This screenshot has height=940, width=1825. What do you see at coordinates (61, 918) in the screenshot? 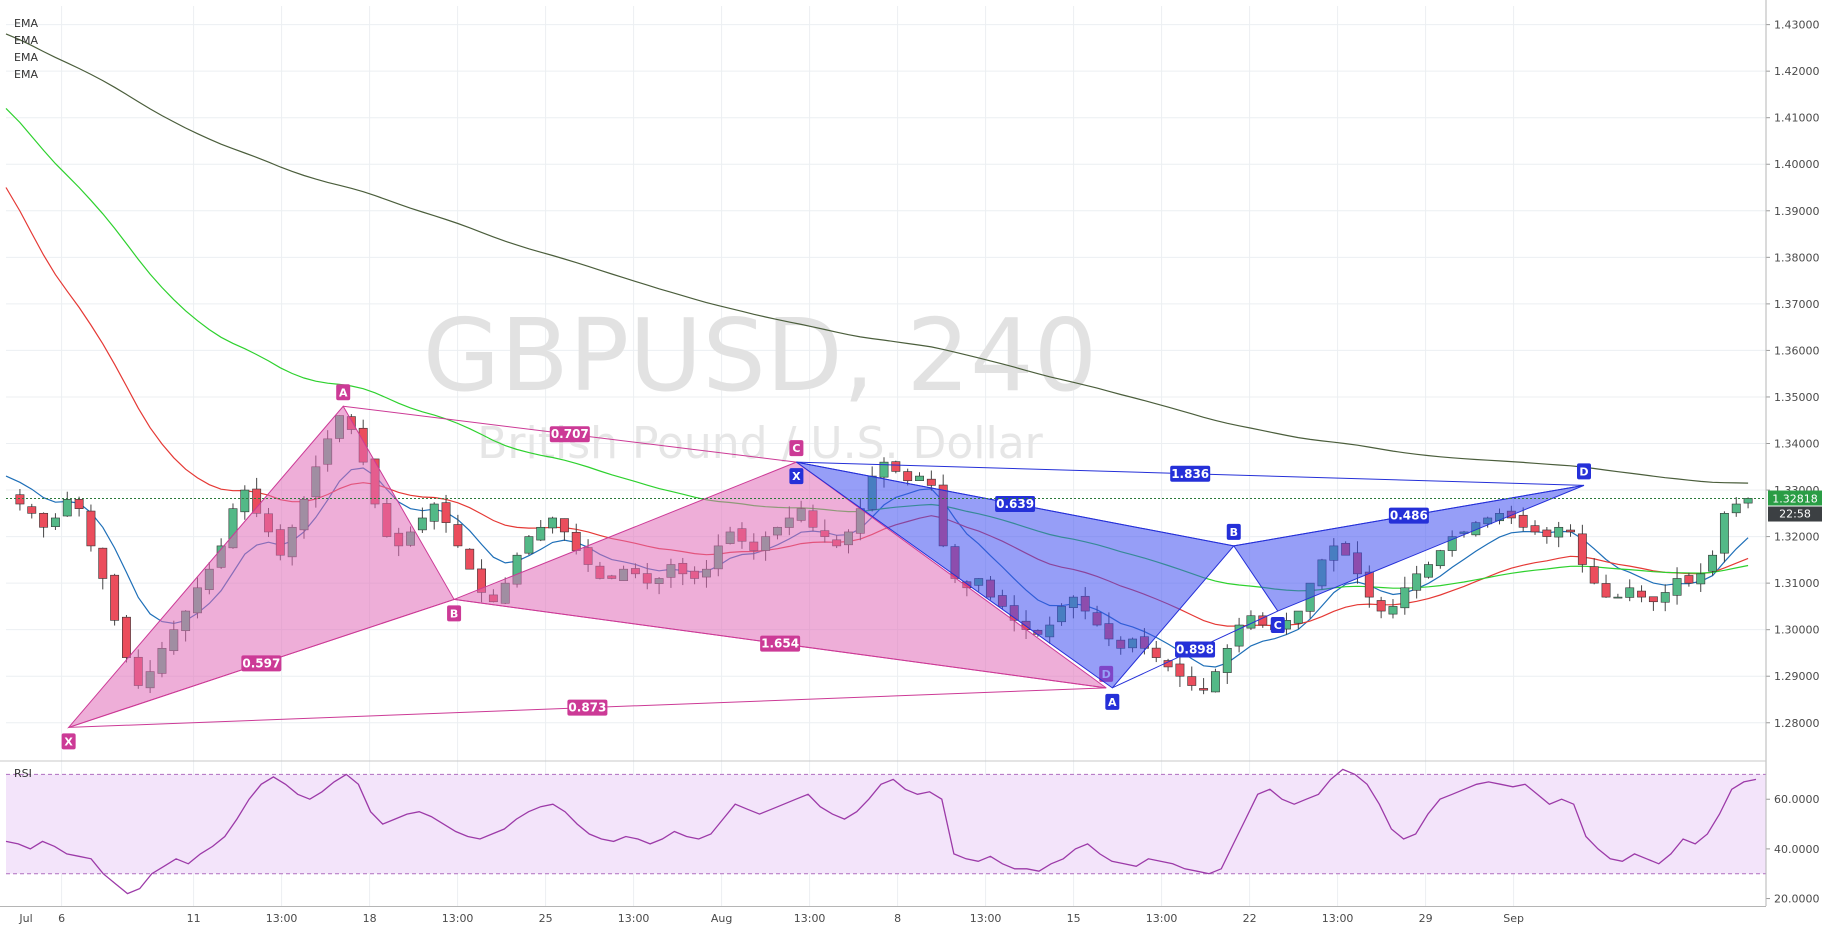
I see `time-tick-label: 6` at bounding box center [61, 918].